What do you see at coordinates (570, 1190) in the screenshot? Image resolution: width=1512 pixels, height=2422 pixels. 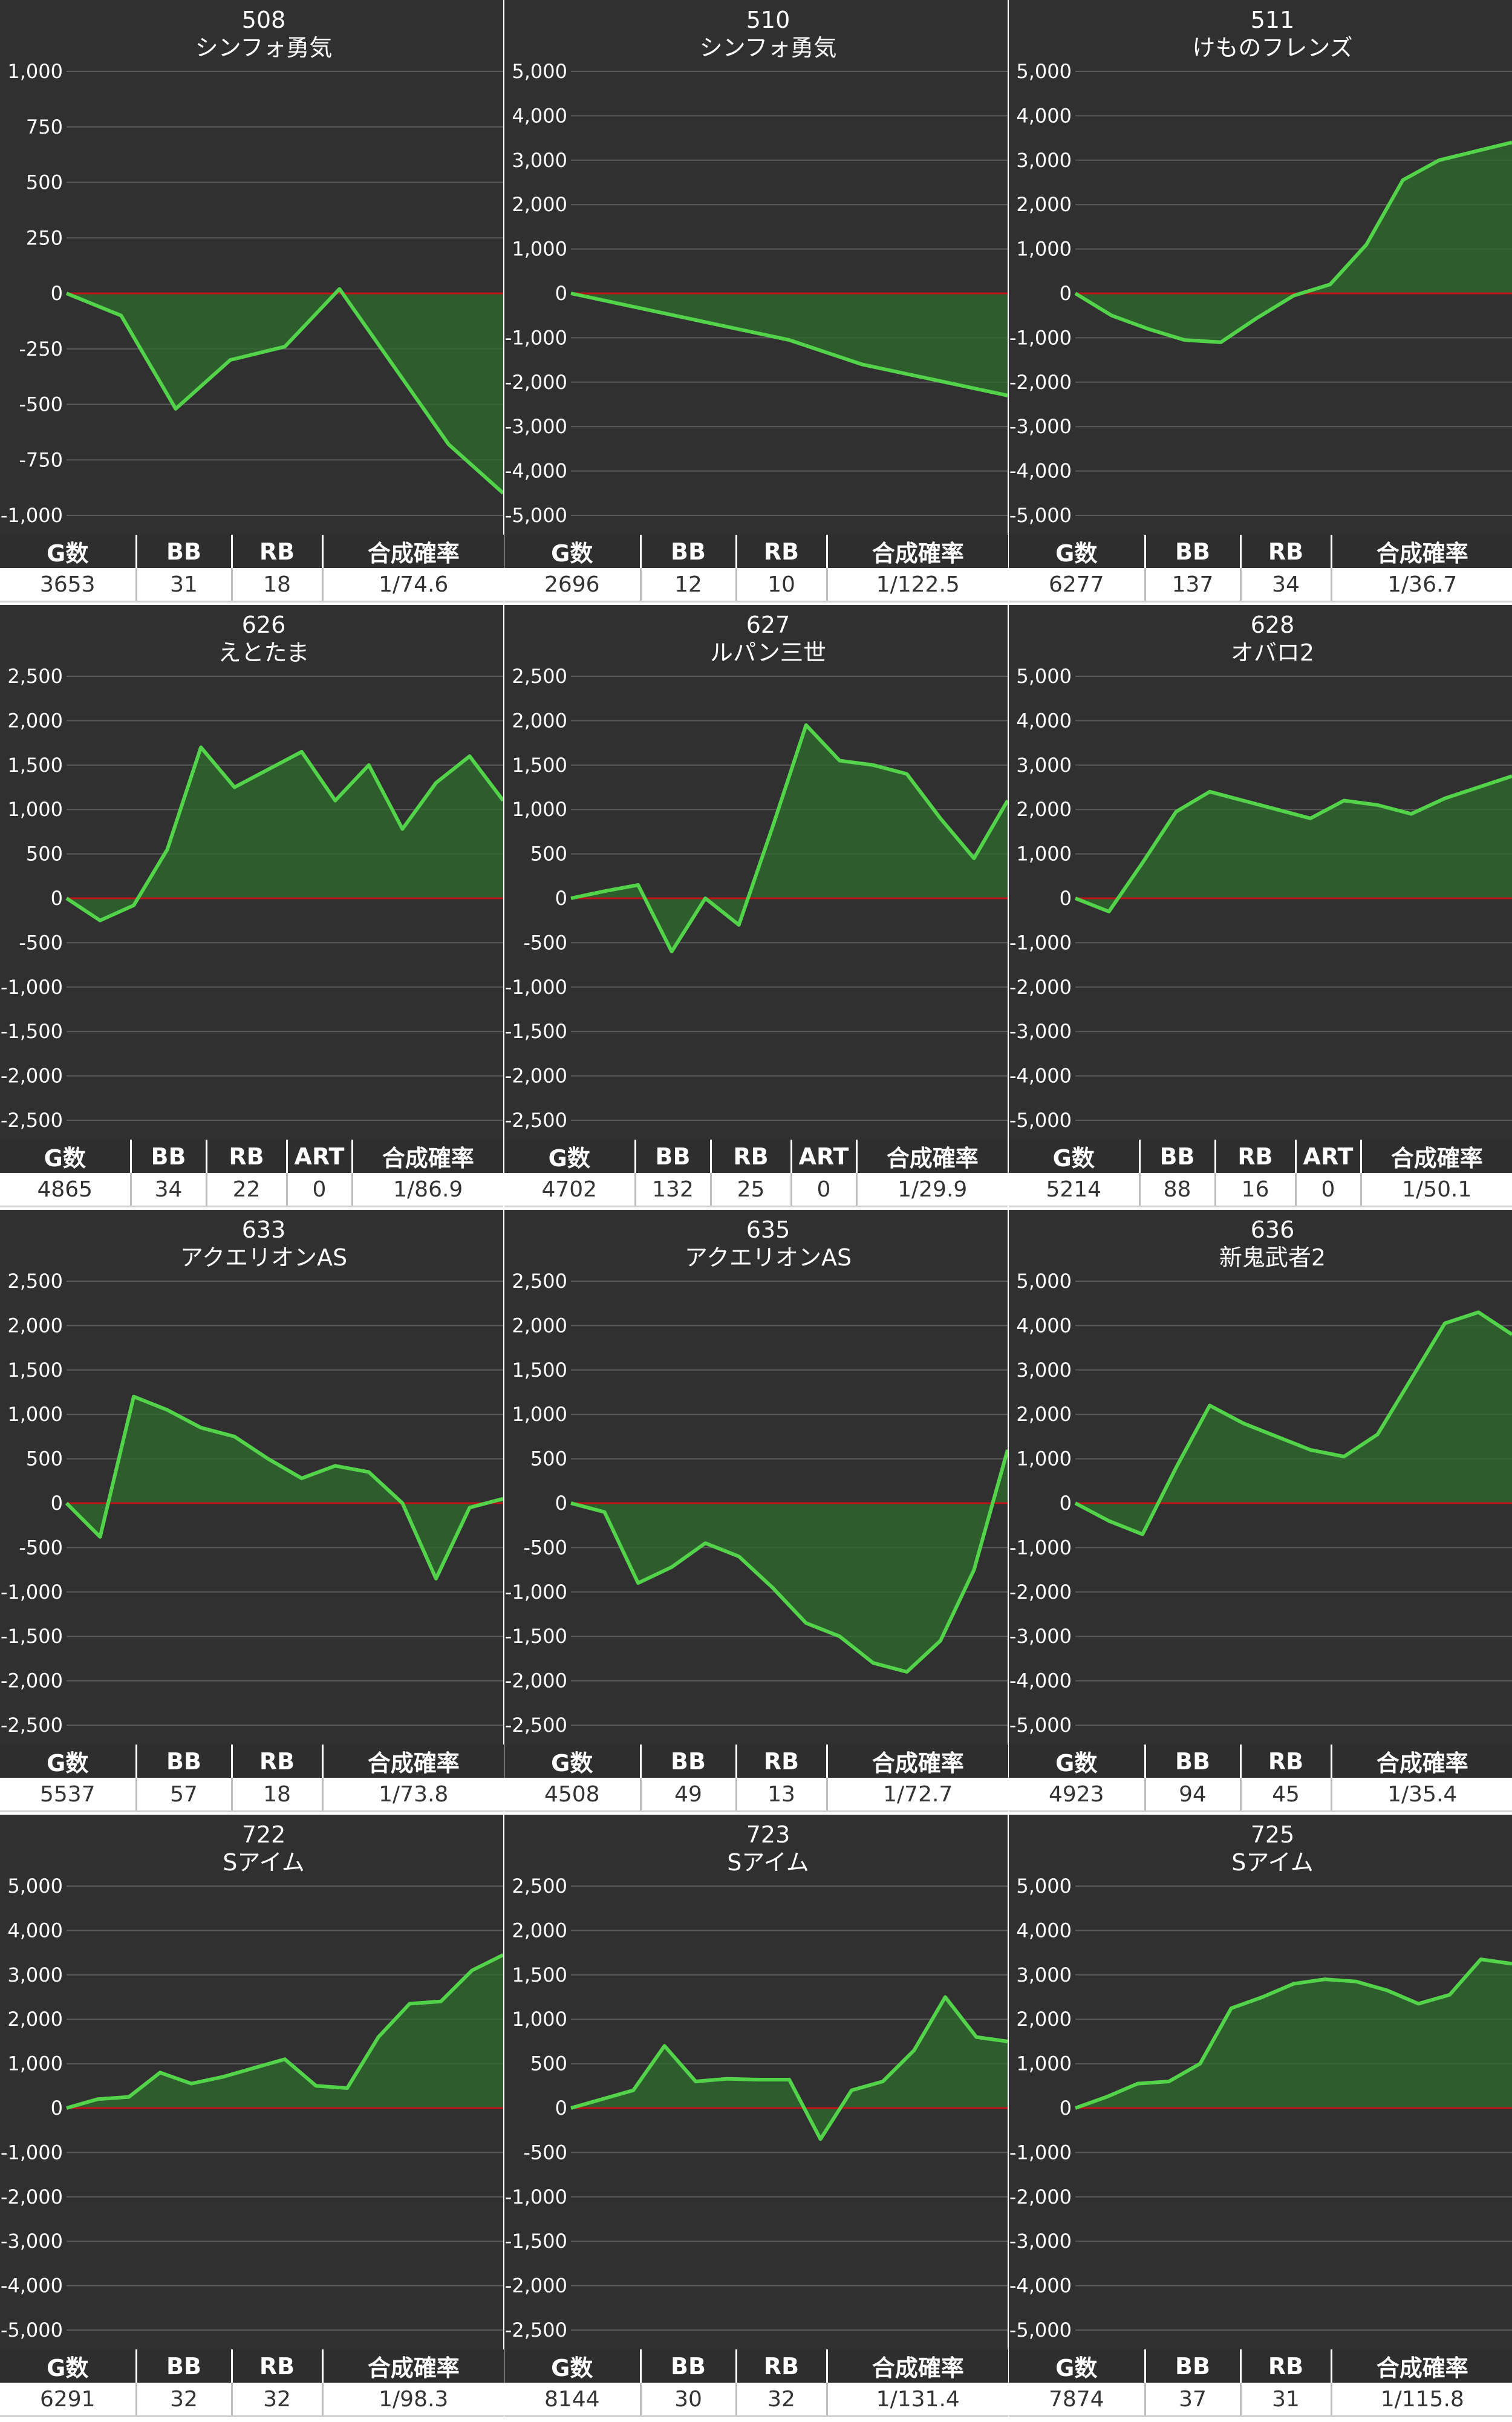 I see `stats-value-cell: 4702` at bounding box center [570, 1190].